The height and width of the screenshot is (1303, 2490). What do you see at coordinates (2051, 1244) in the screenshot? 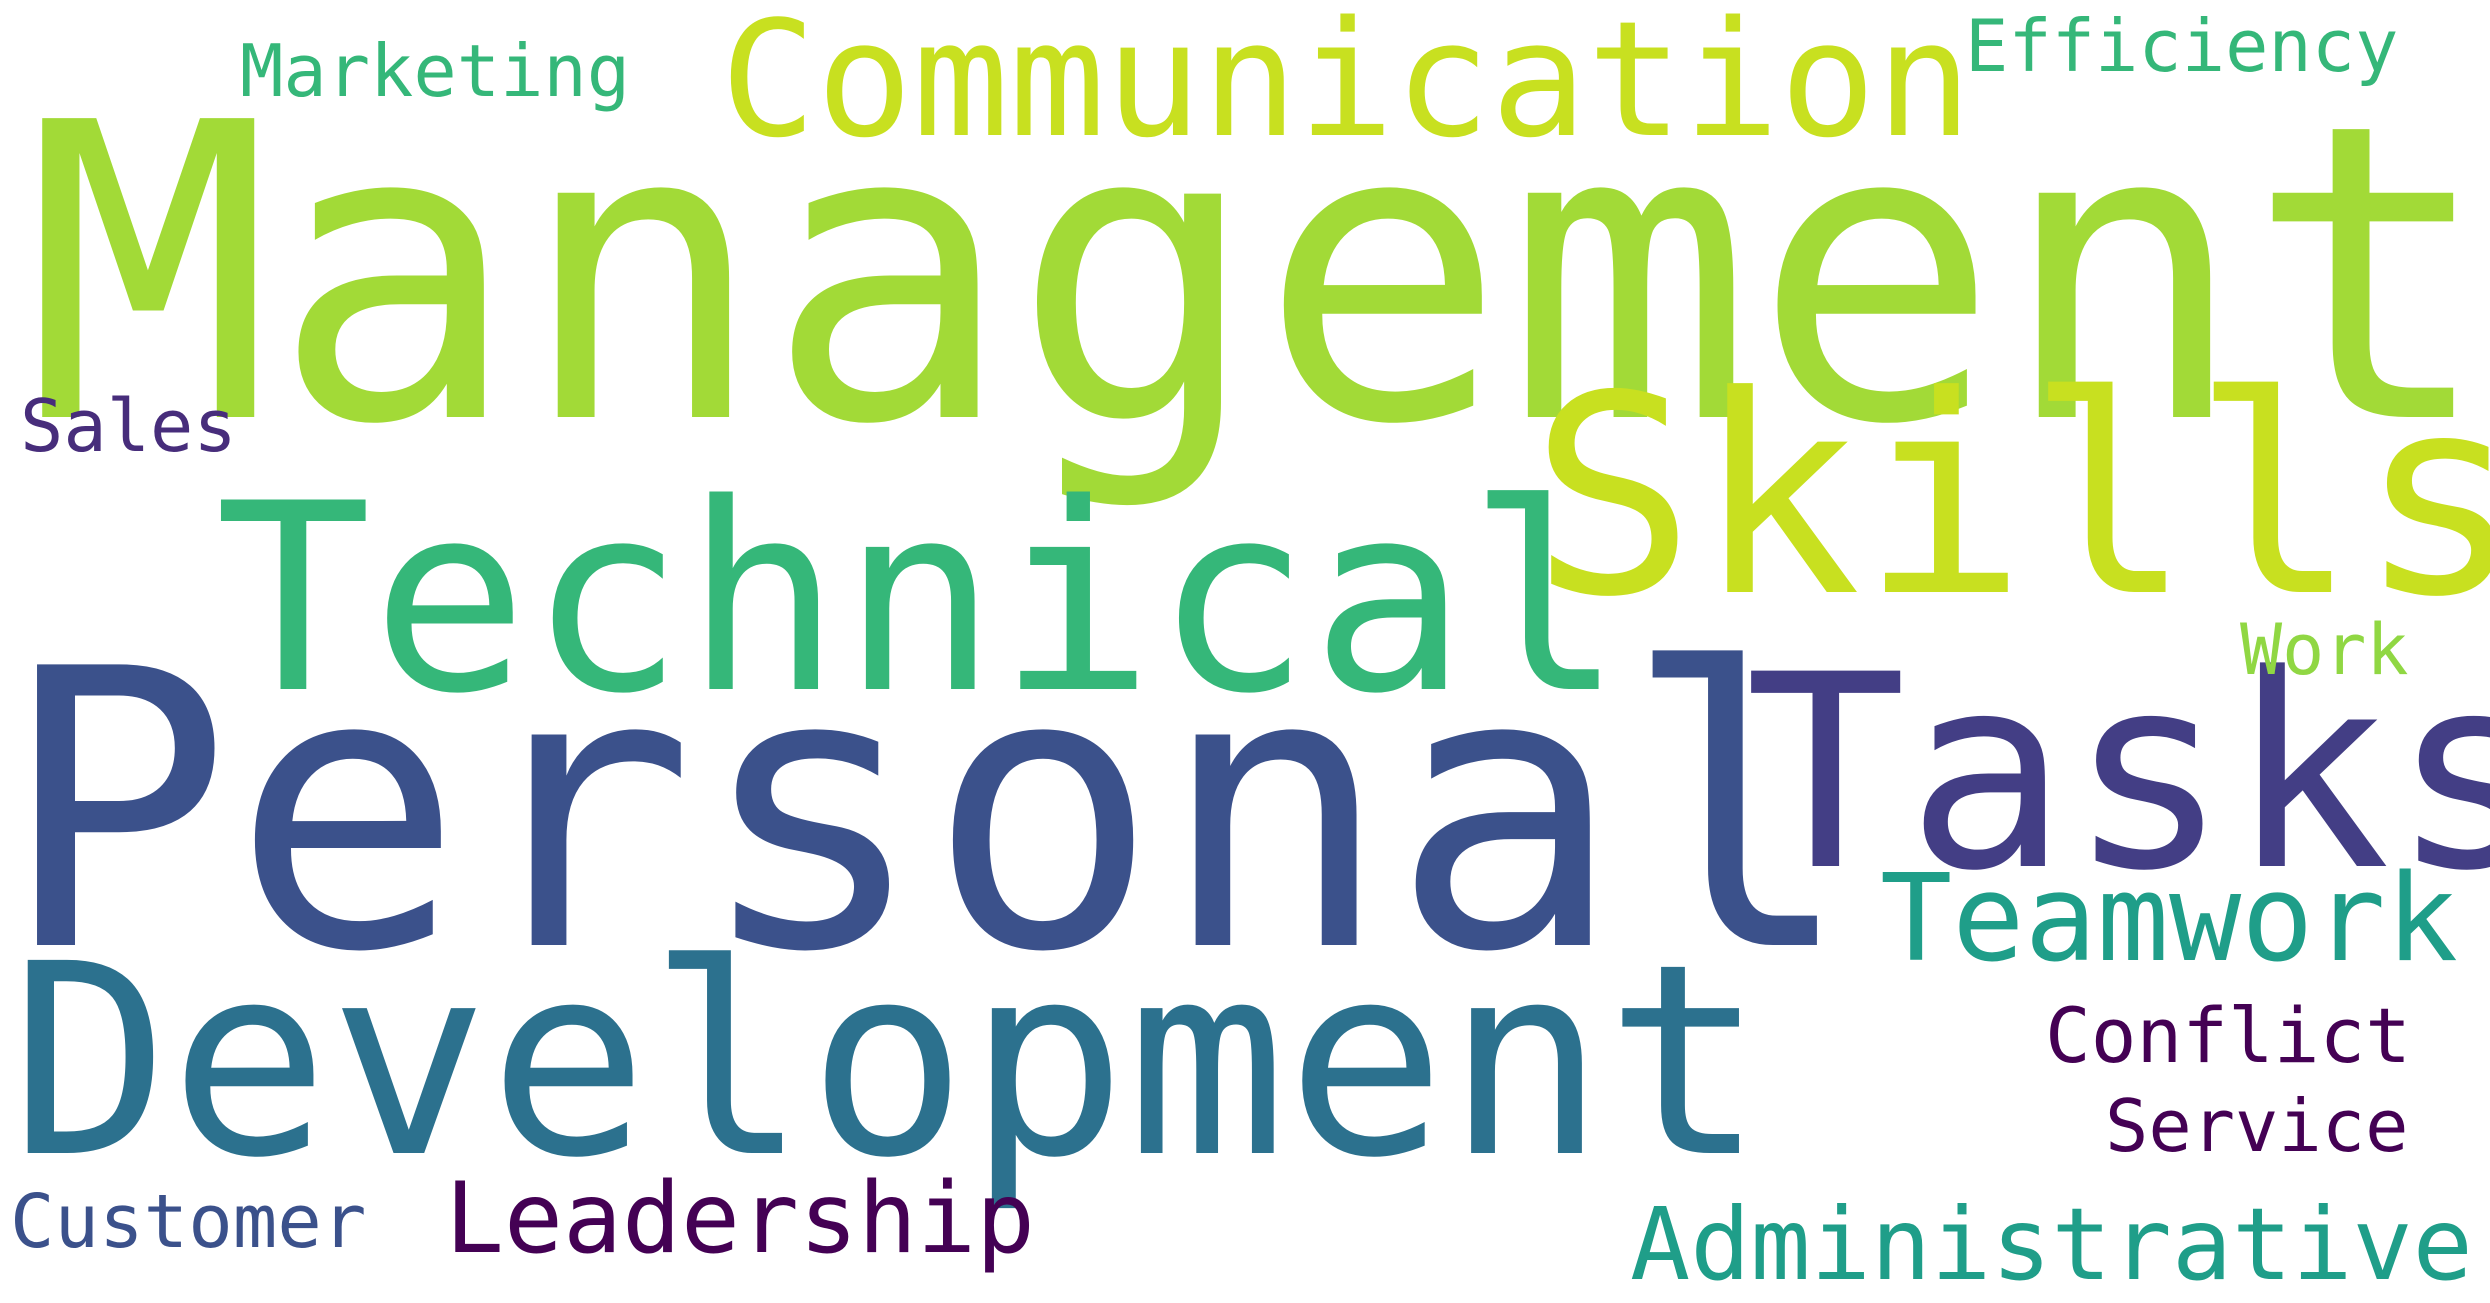
I see `word-administrative: Administrative` at bounding box center [2051, 1244].